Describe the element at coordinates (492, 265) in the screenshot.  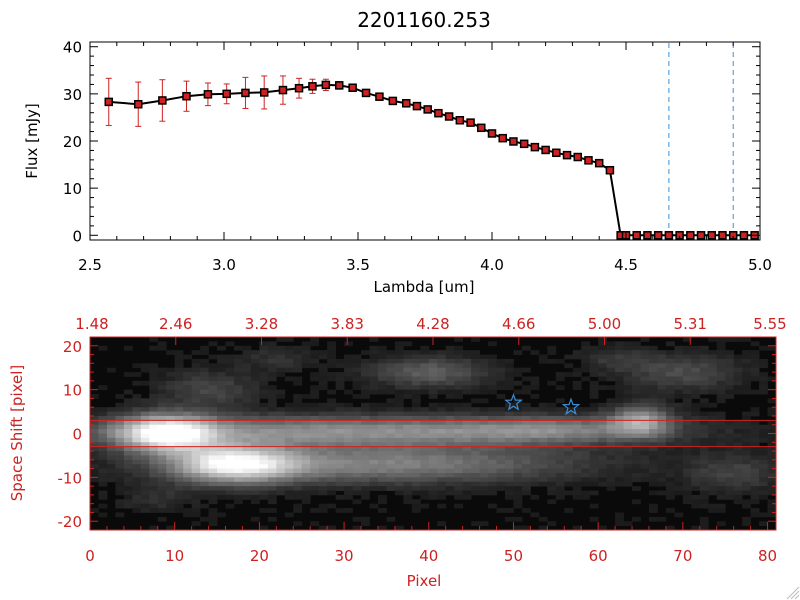
I see `flux-x-tick-label: 4.0` at that location.